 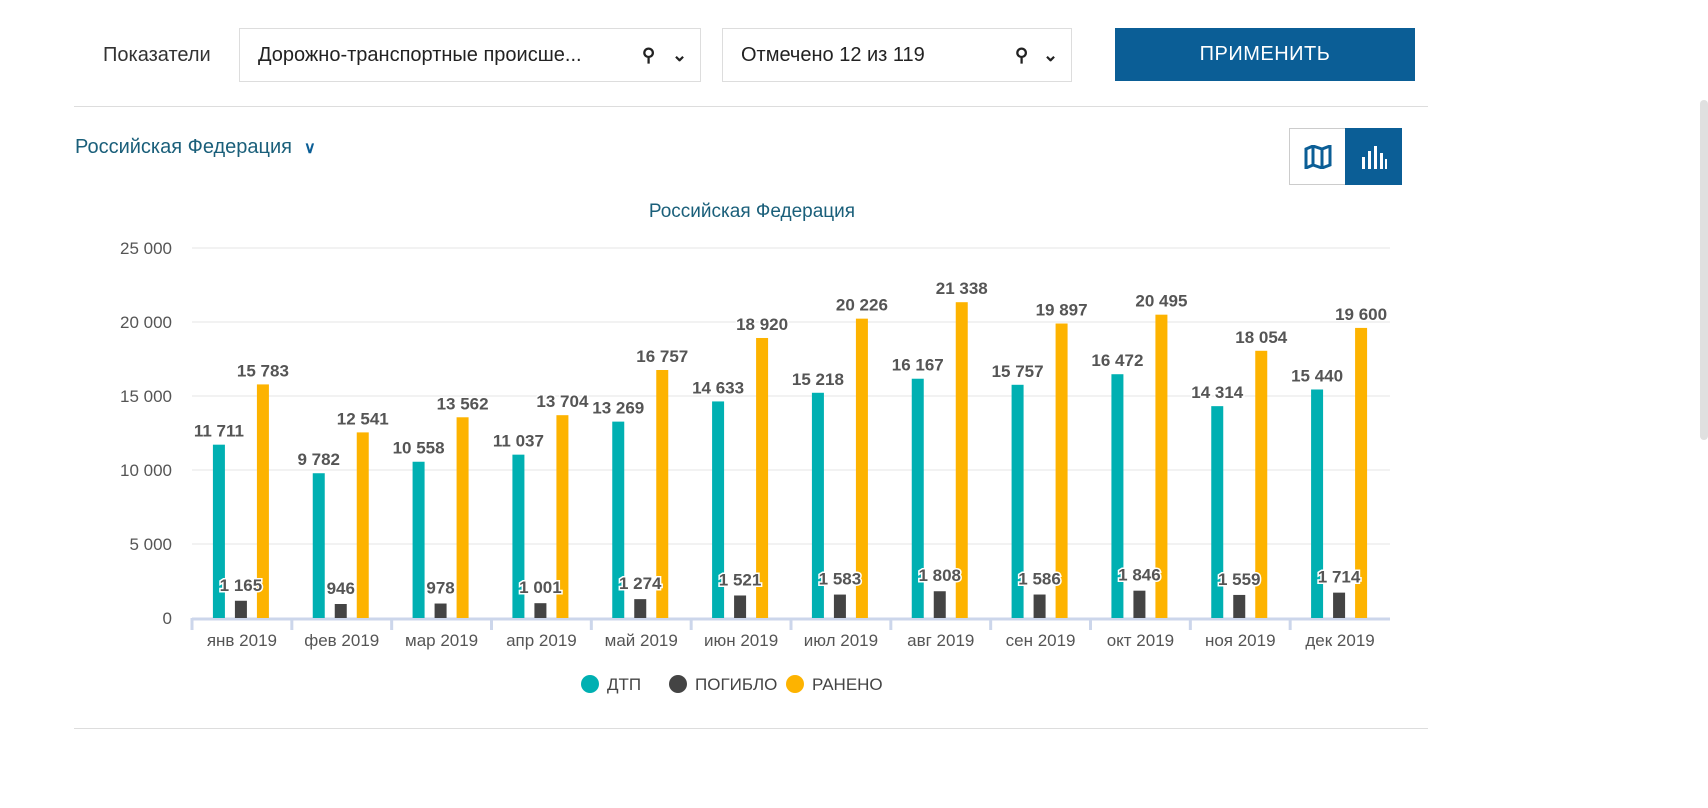 What do you see at coordinates (752, 211) in the screenshot?
I see `chart-title: Российская Федерация` at bounding box center [752, 211].